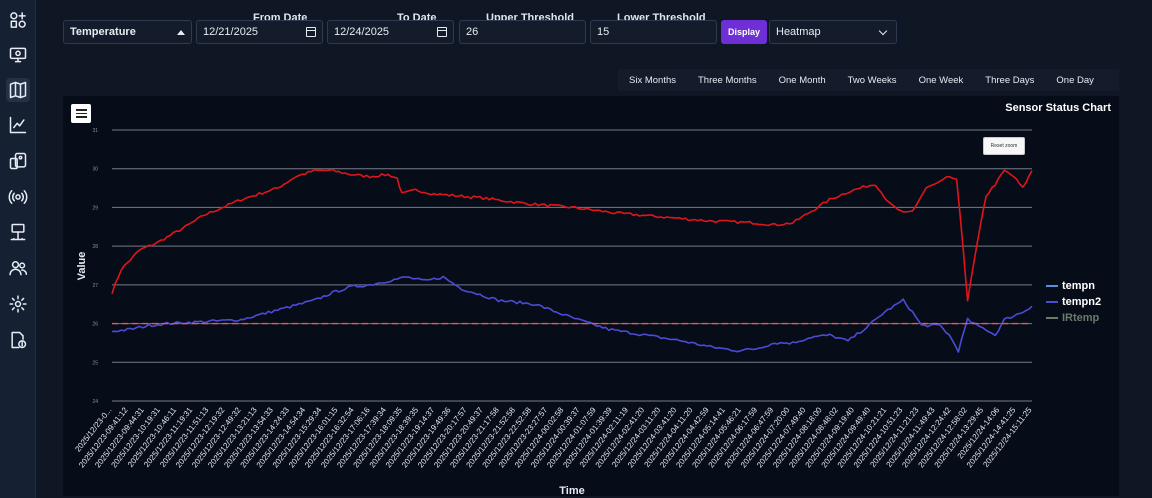  I want to click on from-date-value: 12/21/2025, so click(231, 32).